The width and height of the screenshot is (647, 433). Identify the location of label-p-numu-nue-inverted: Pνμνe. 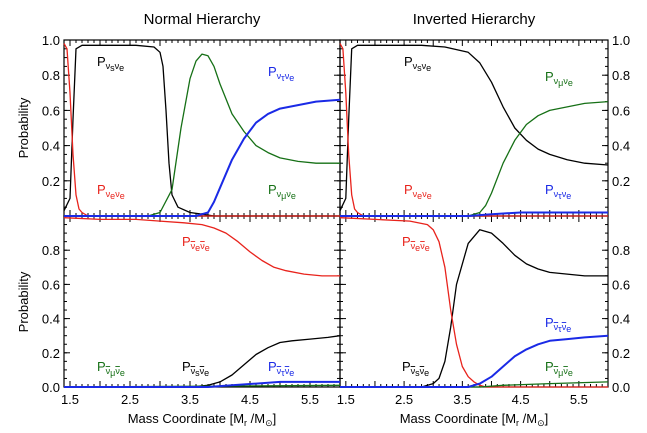
(559, 78).